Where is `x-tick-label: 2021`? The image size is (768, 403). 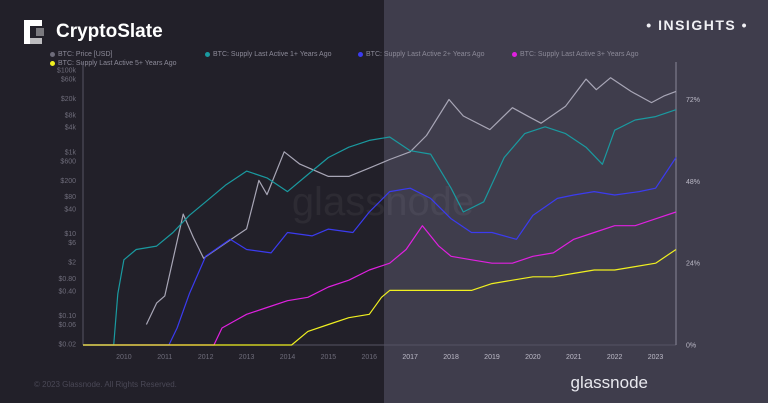 x-tick-label: 2021 is located at coordinates (574, 357).